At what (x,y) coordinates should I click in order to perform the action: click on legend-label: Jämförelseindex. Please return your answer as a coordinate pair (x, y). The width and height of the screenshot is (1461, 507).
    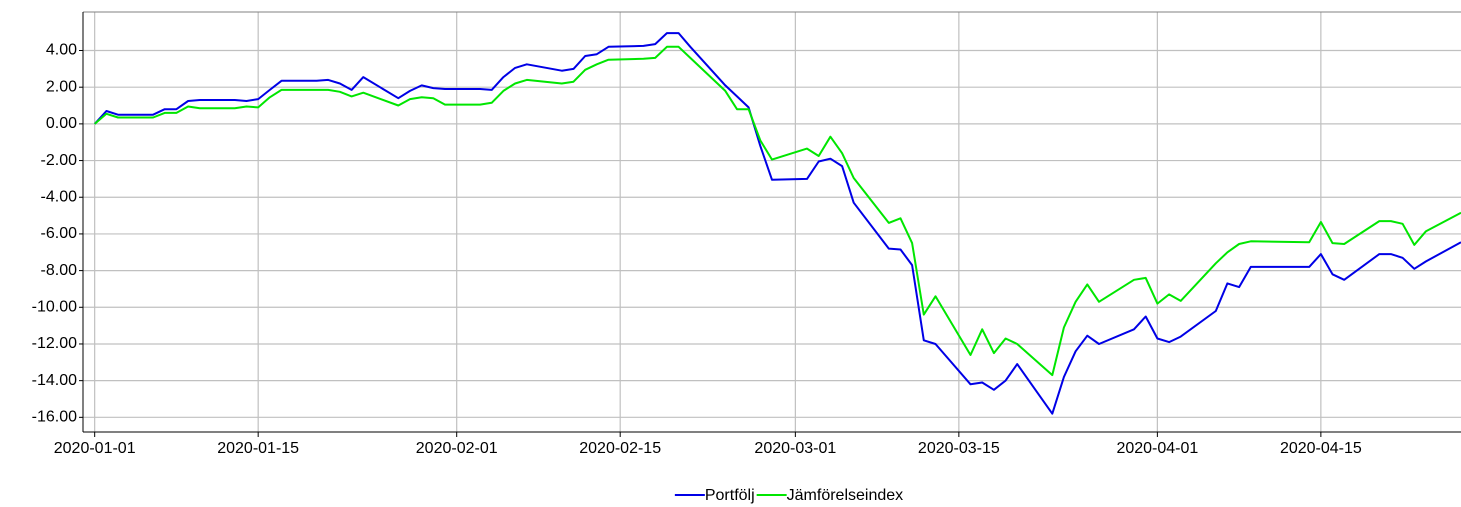
    Looking at the image, I should click on (845, 495).